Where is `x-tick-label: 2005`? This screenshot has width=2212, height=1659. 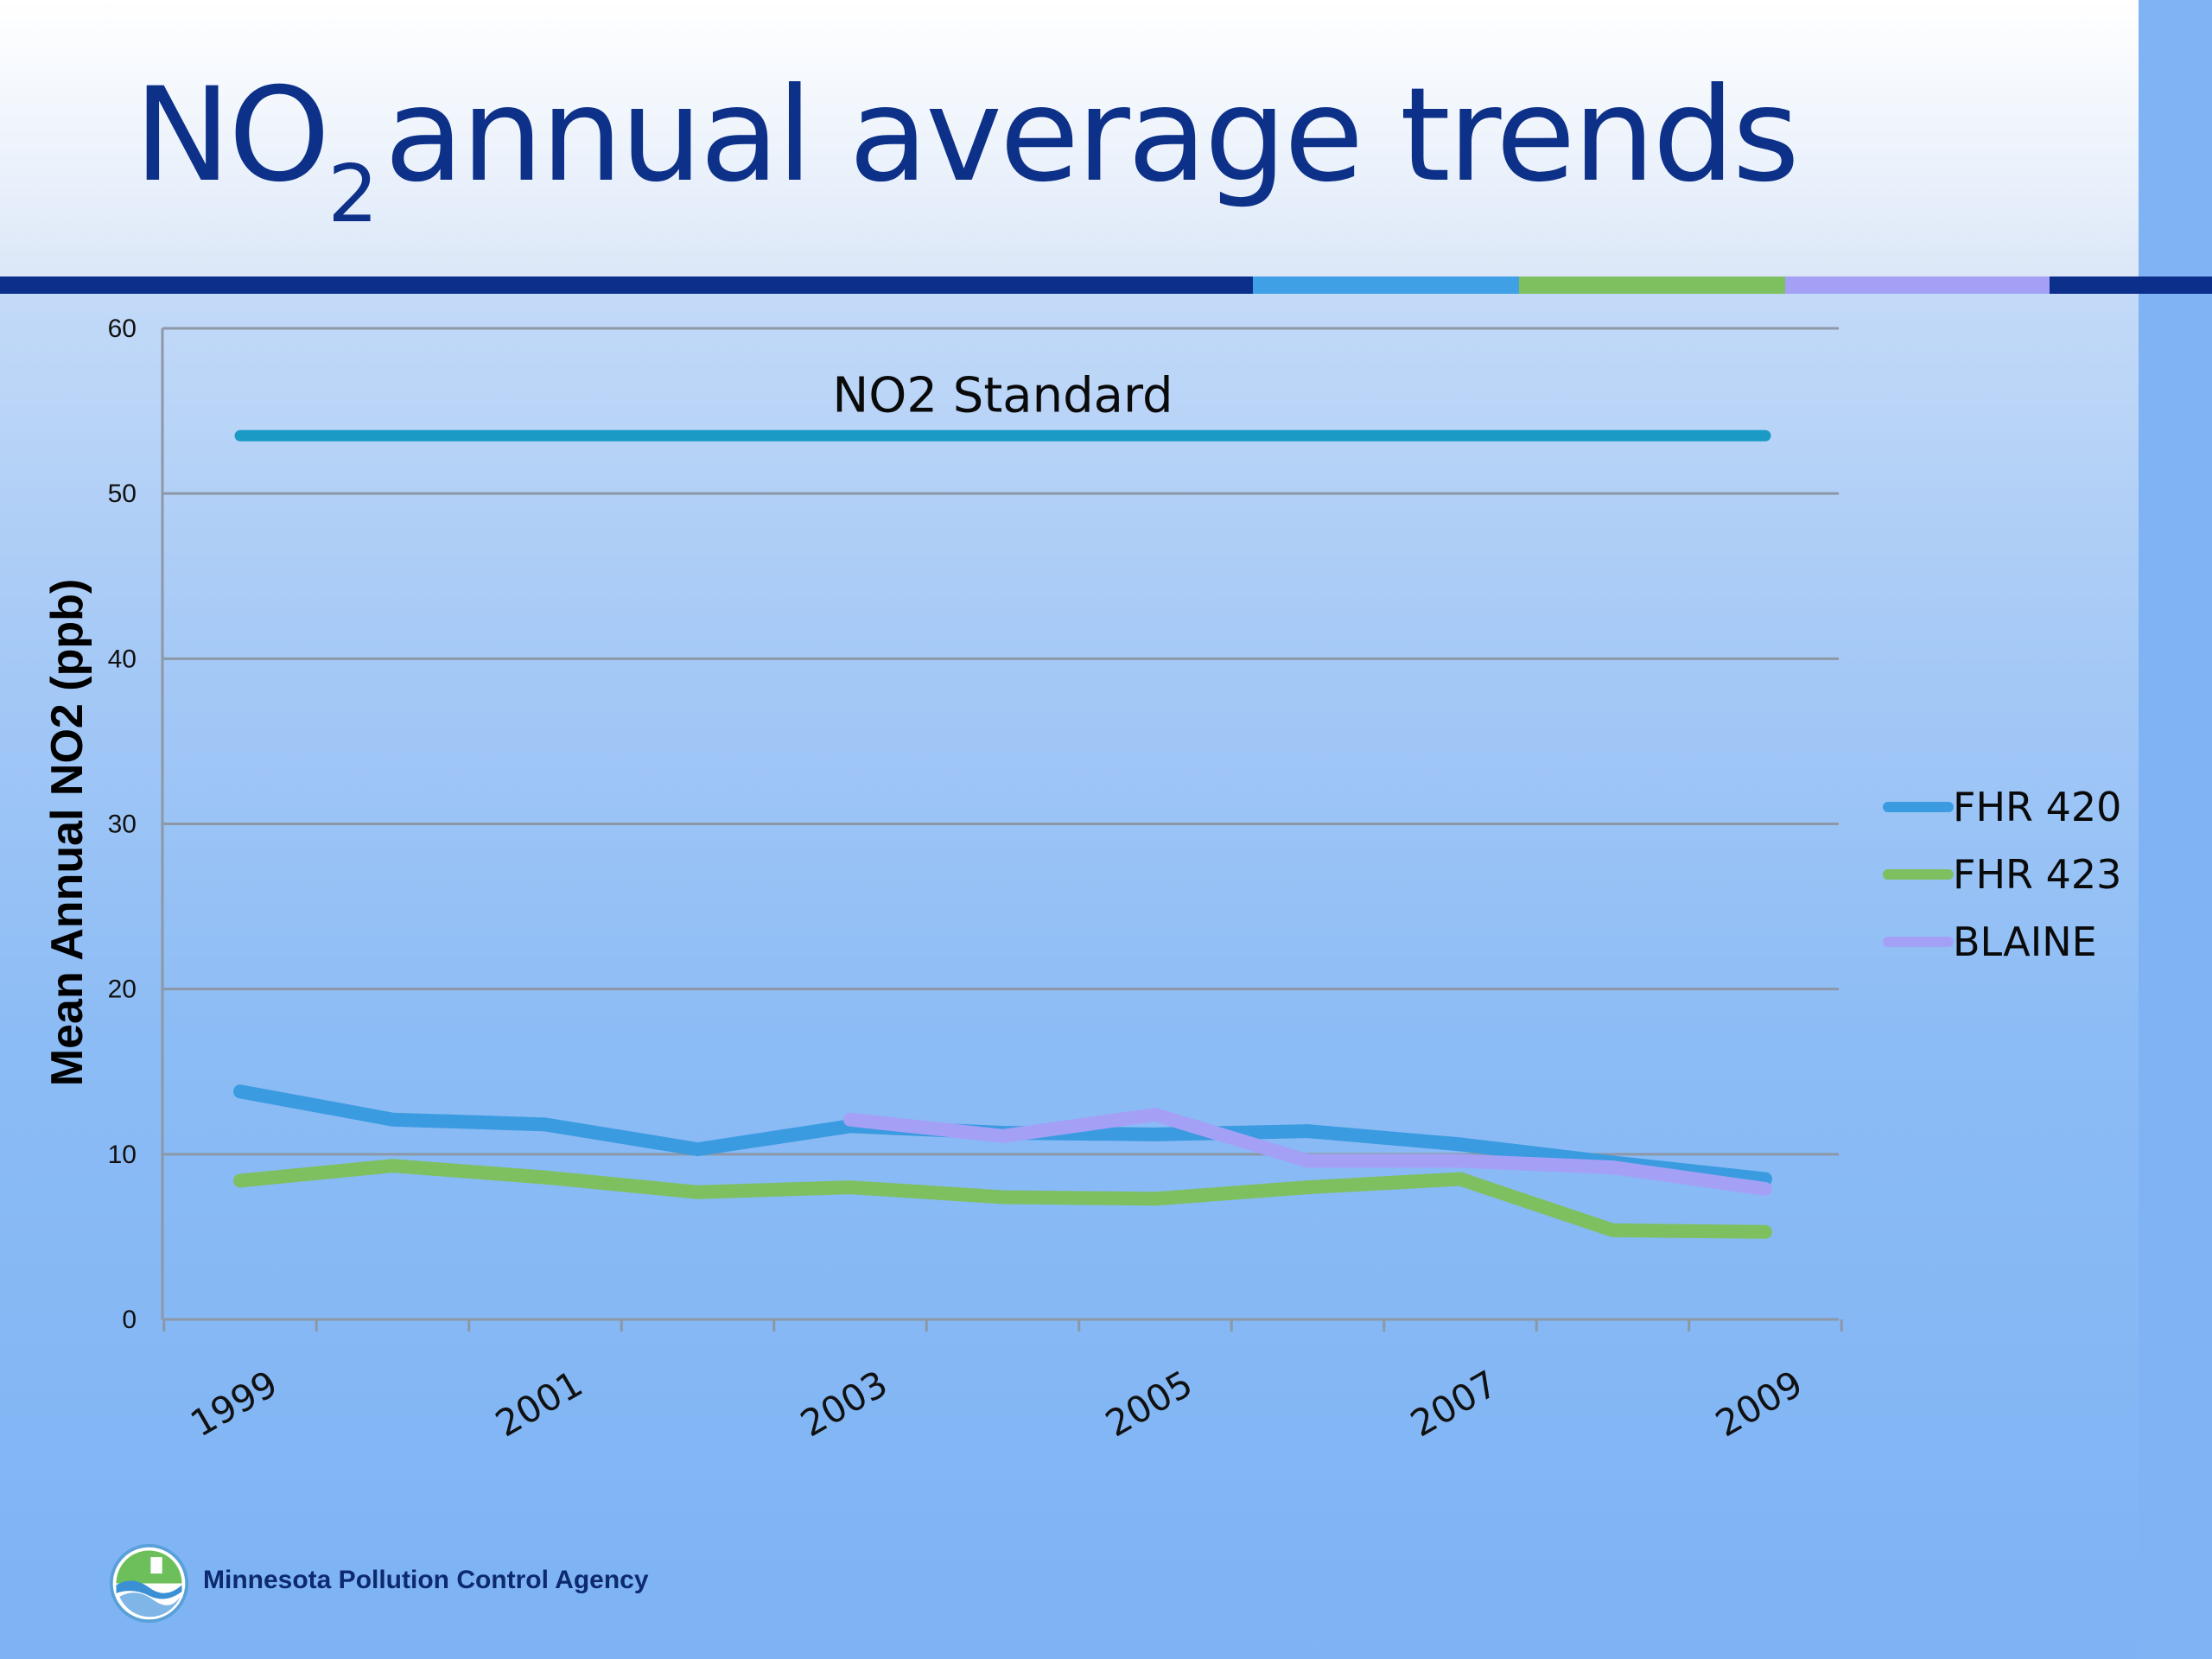 x-tick-label: 2005 is located at coordinates (1148, 1404).